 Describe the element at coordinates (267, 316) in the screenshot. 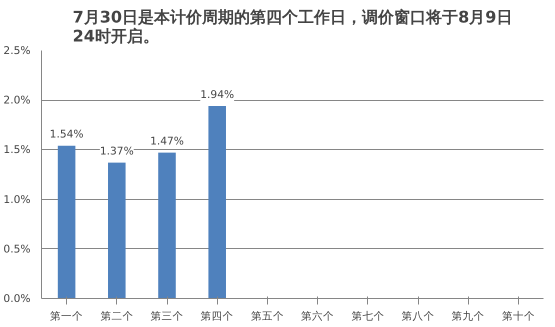

I see `x-tick-label: 第五个` at that location.